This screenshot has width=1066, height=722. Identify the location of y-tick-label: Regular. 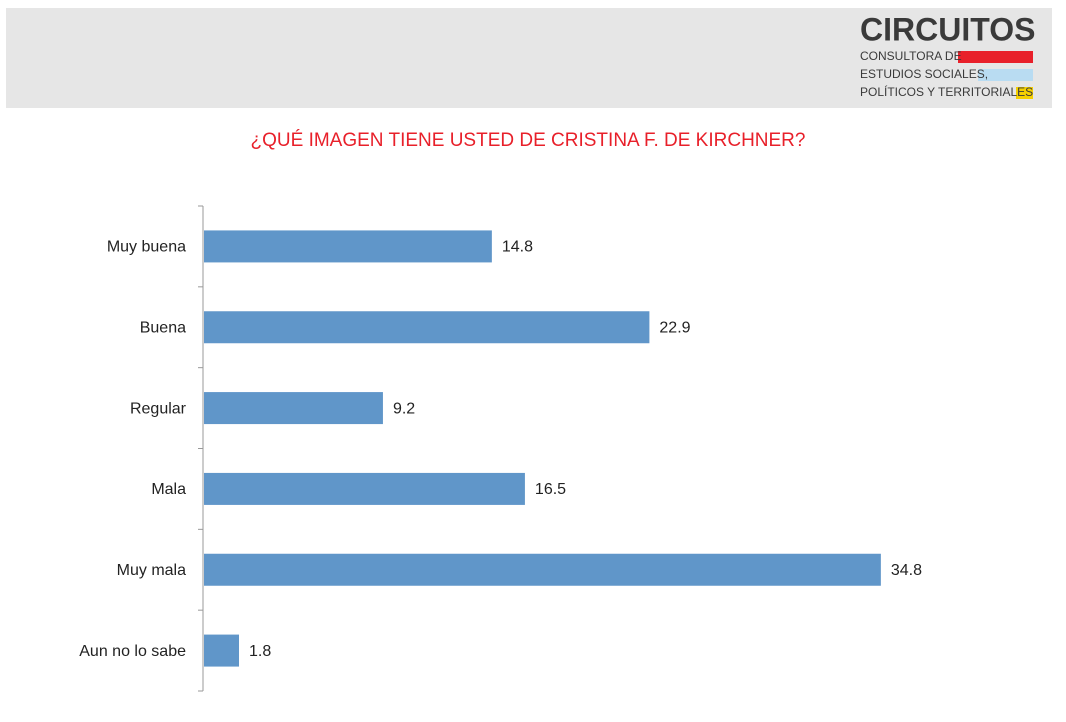
(158, 408).